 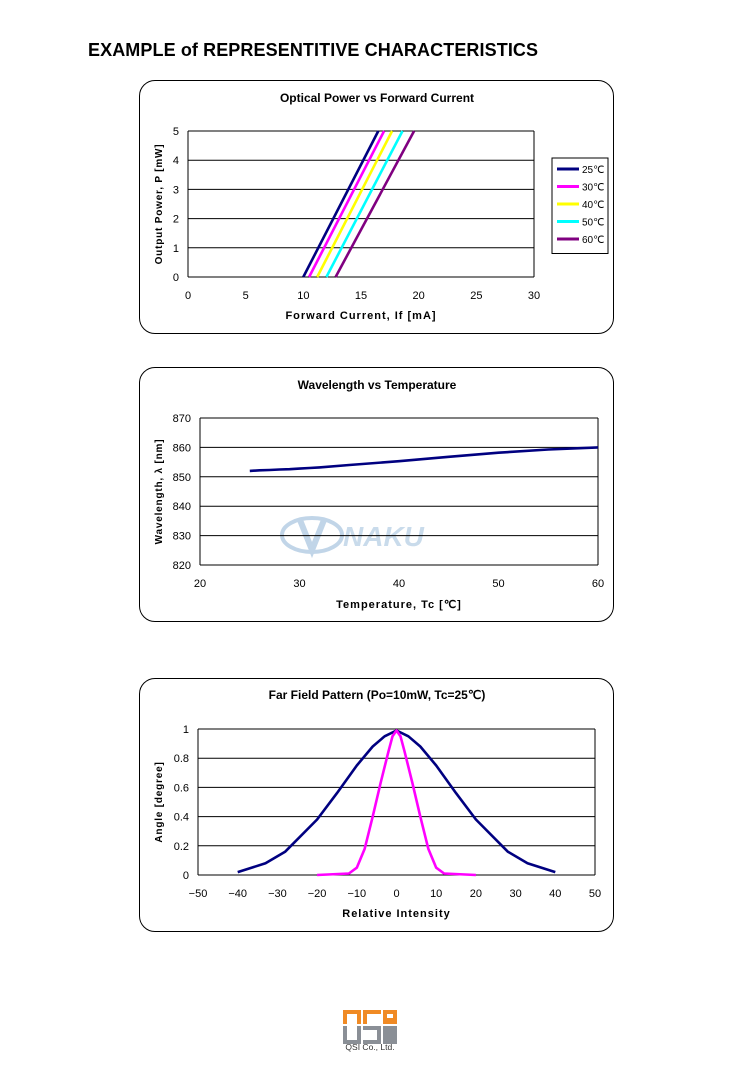 I want to click on x-tick-label: −40, so click(x=237, y=894).